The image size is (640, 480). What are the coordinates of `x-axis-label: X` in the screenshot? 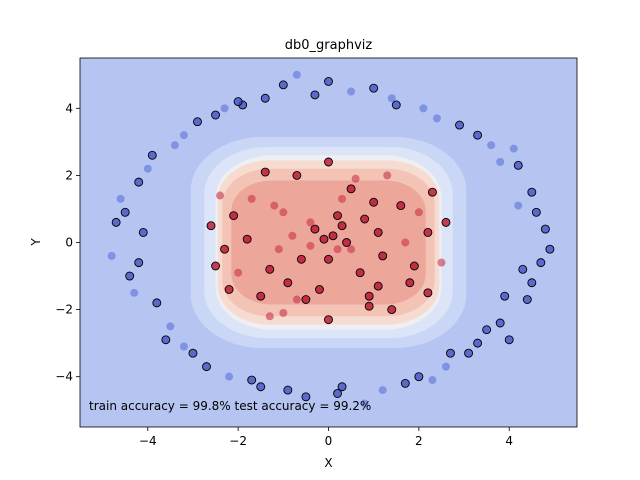 It's located at (328, 463).